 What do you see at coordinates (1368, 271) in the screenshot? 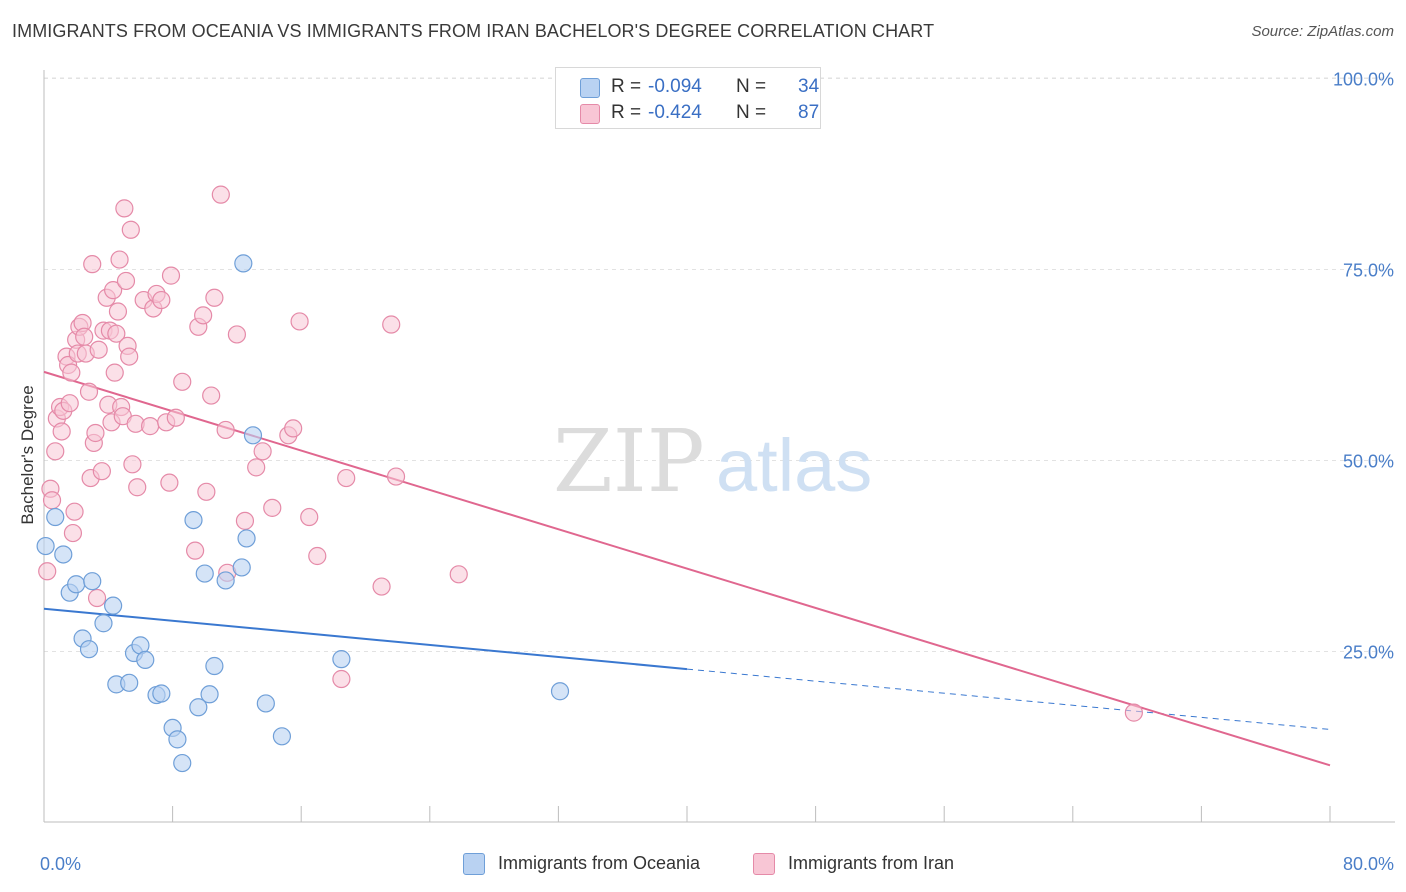
I see `y-tick-label: 75.0%` at bounding box center [1368, 271].